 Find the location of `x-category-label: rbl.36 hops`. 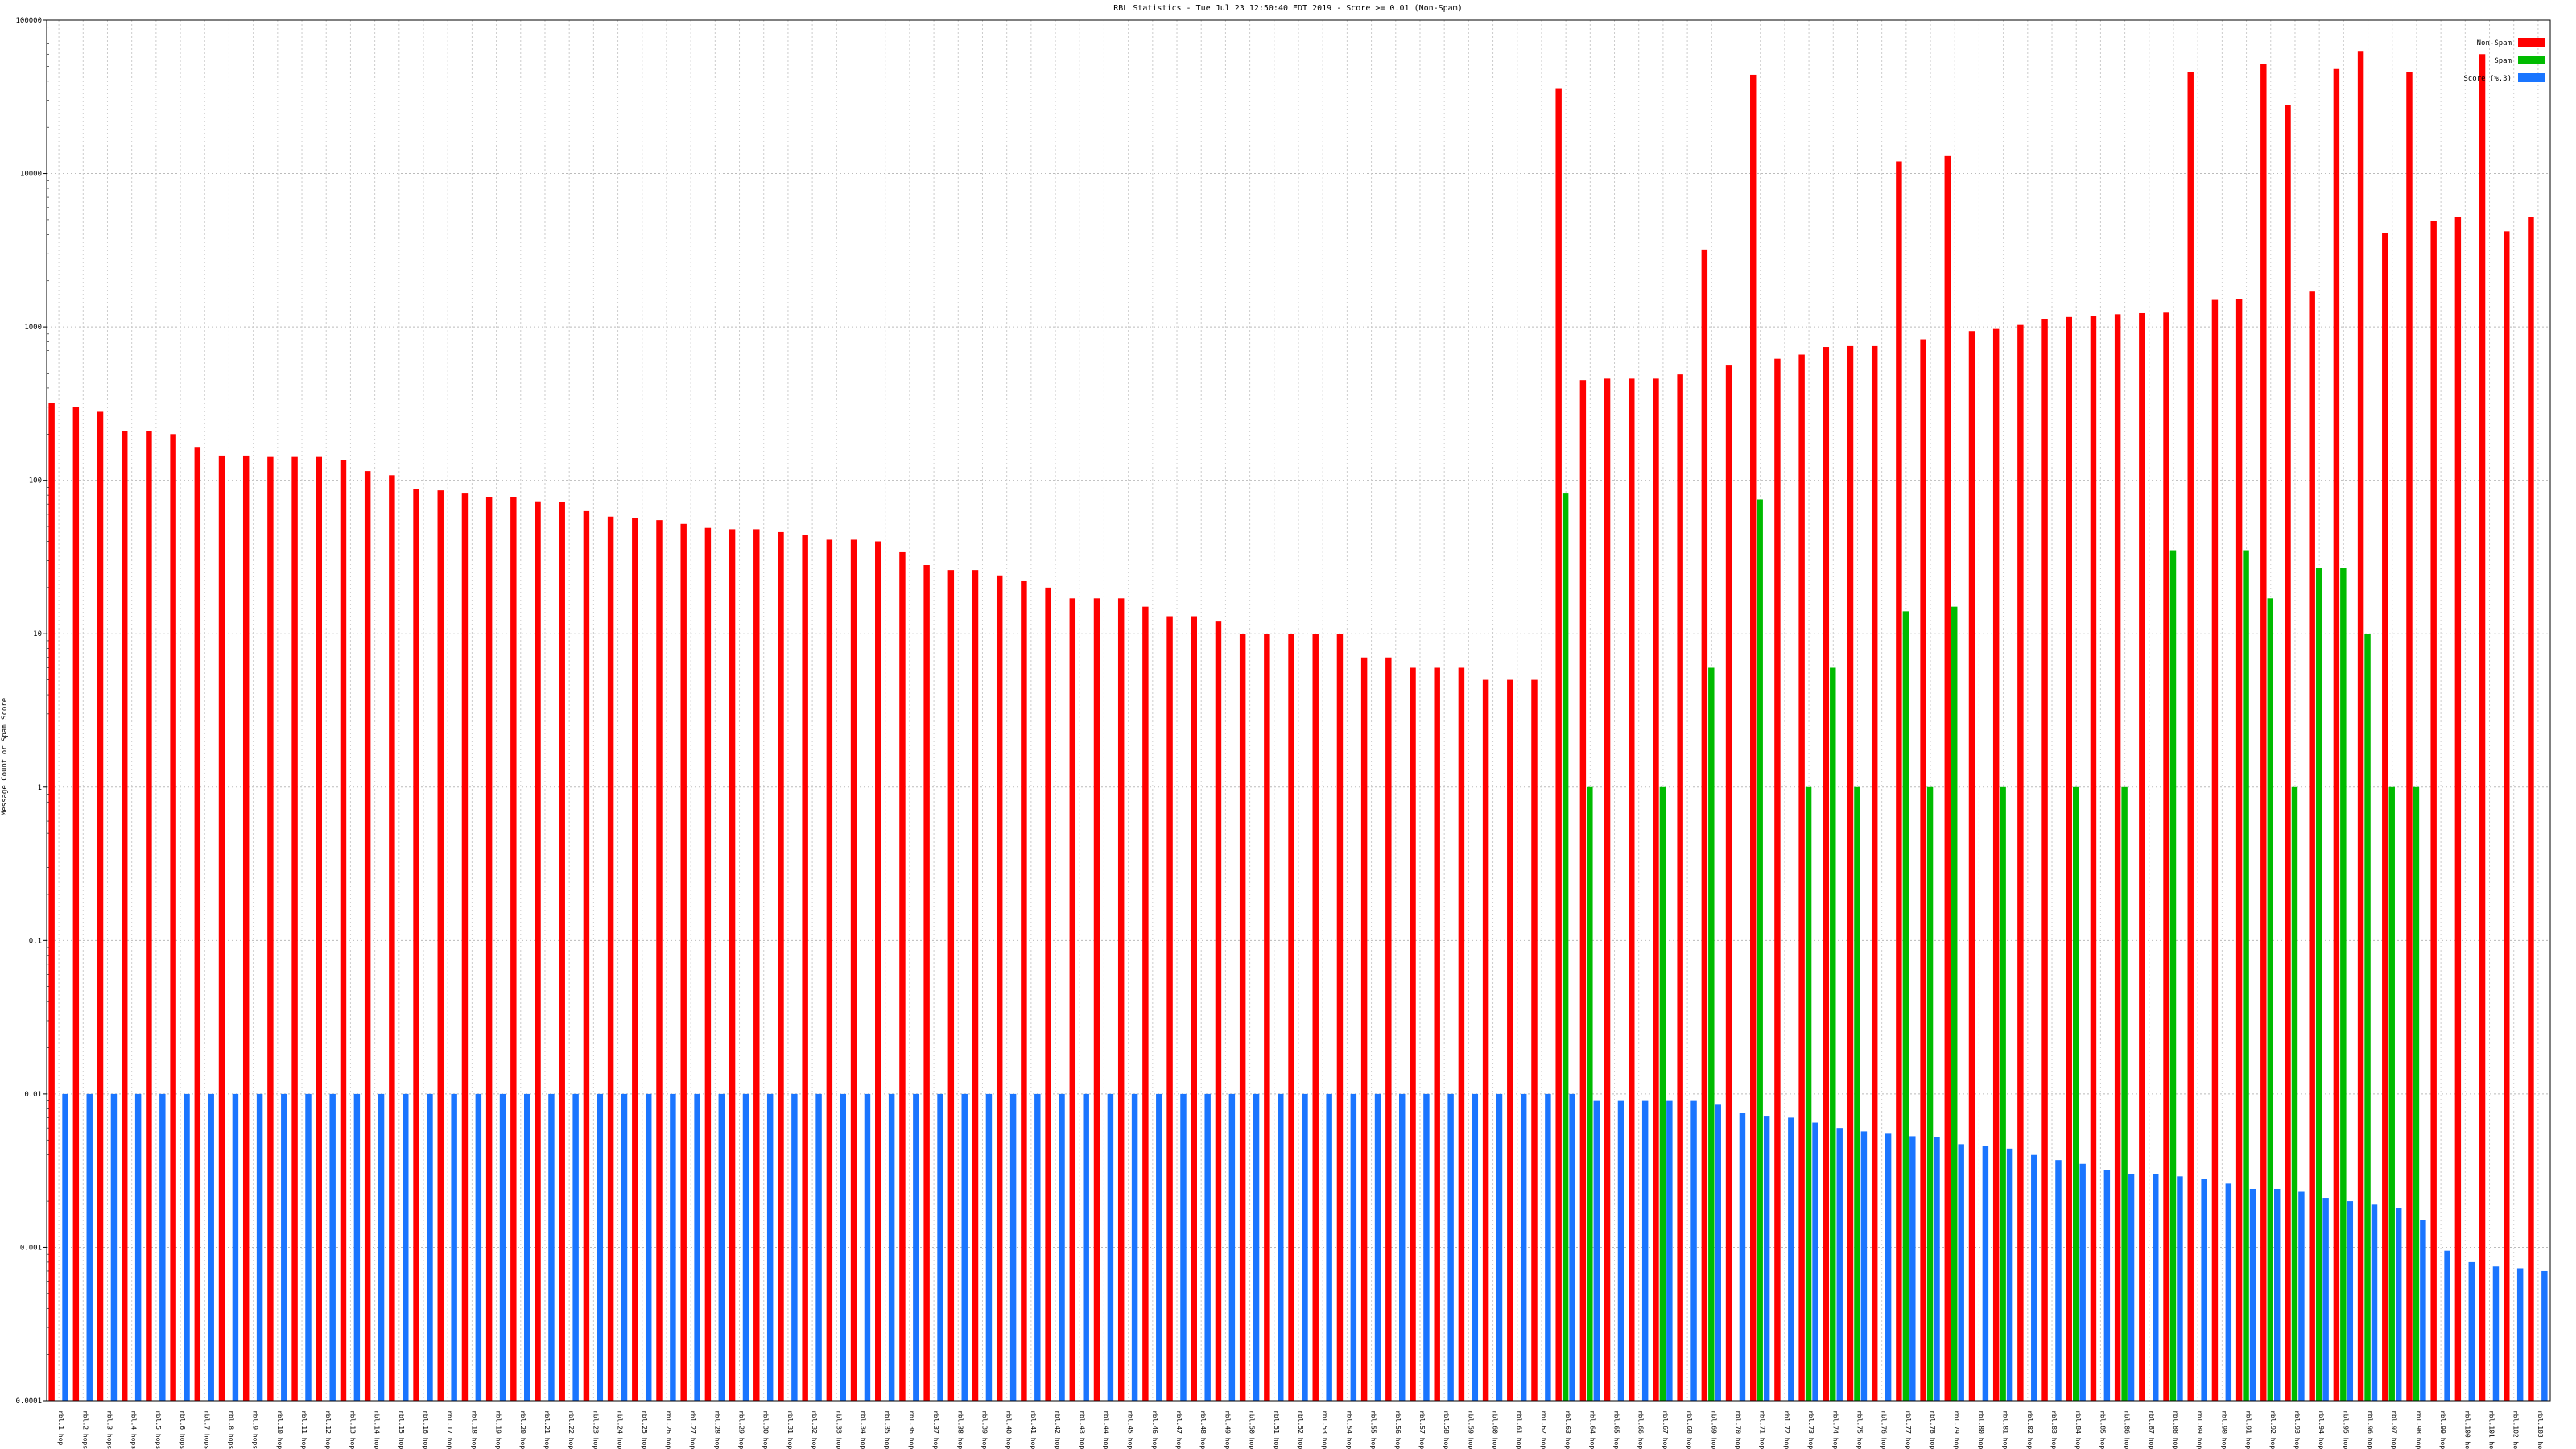

x-category-label: rbl.36 hops is located at coordinates (911, 1429).